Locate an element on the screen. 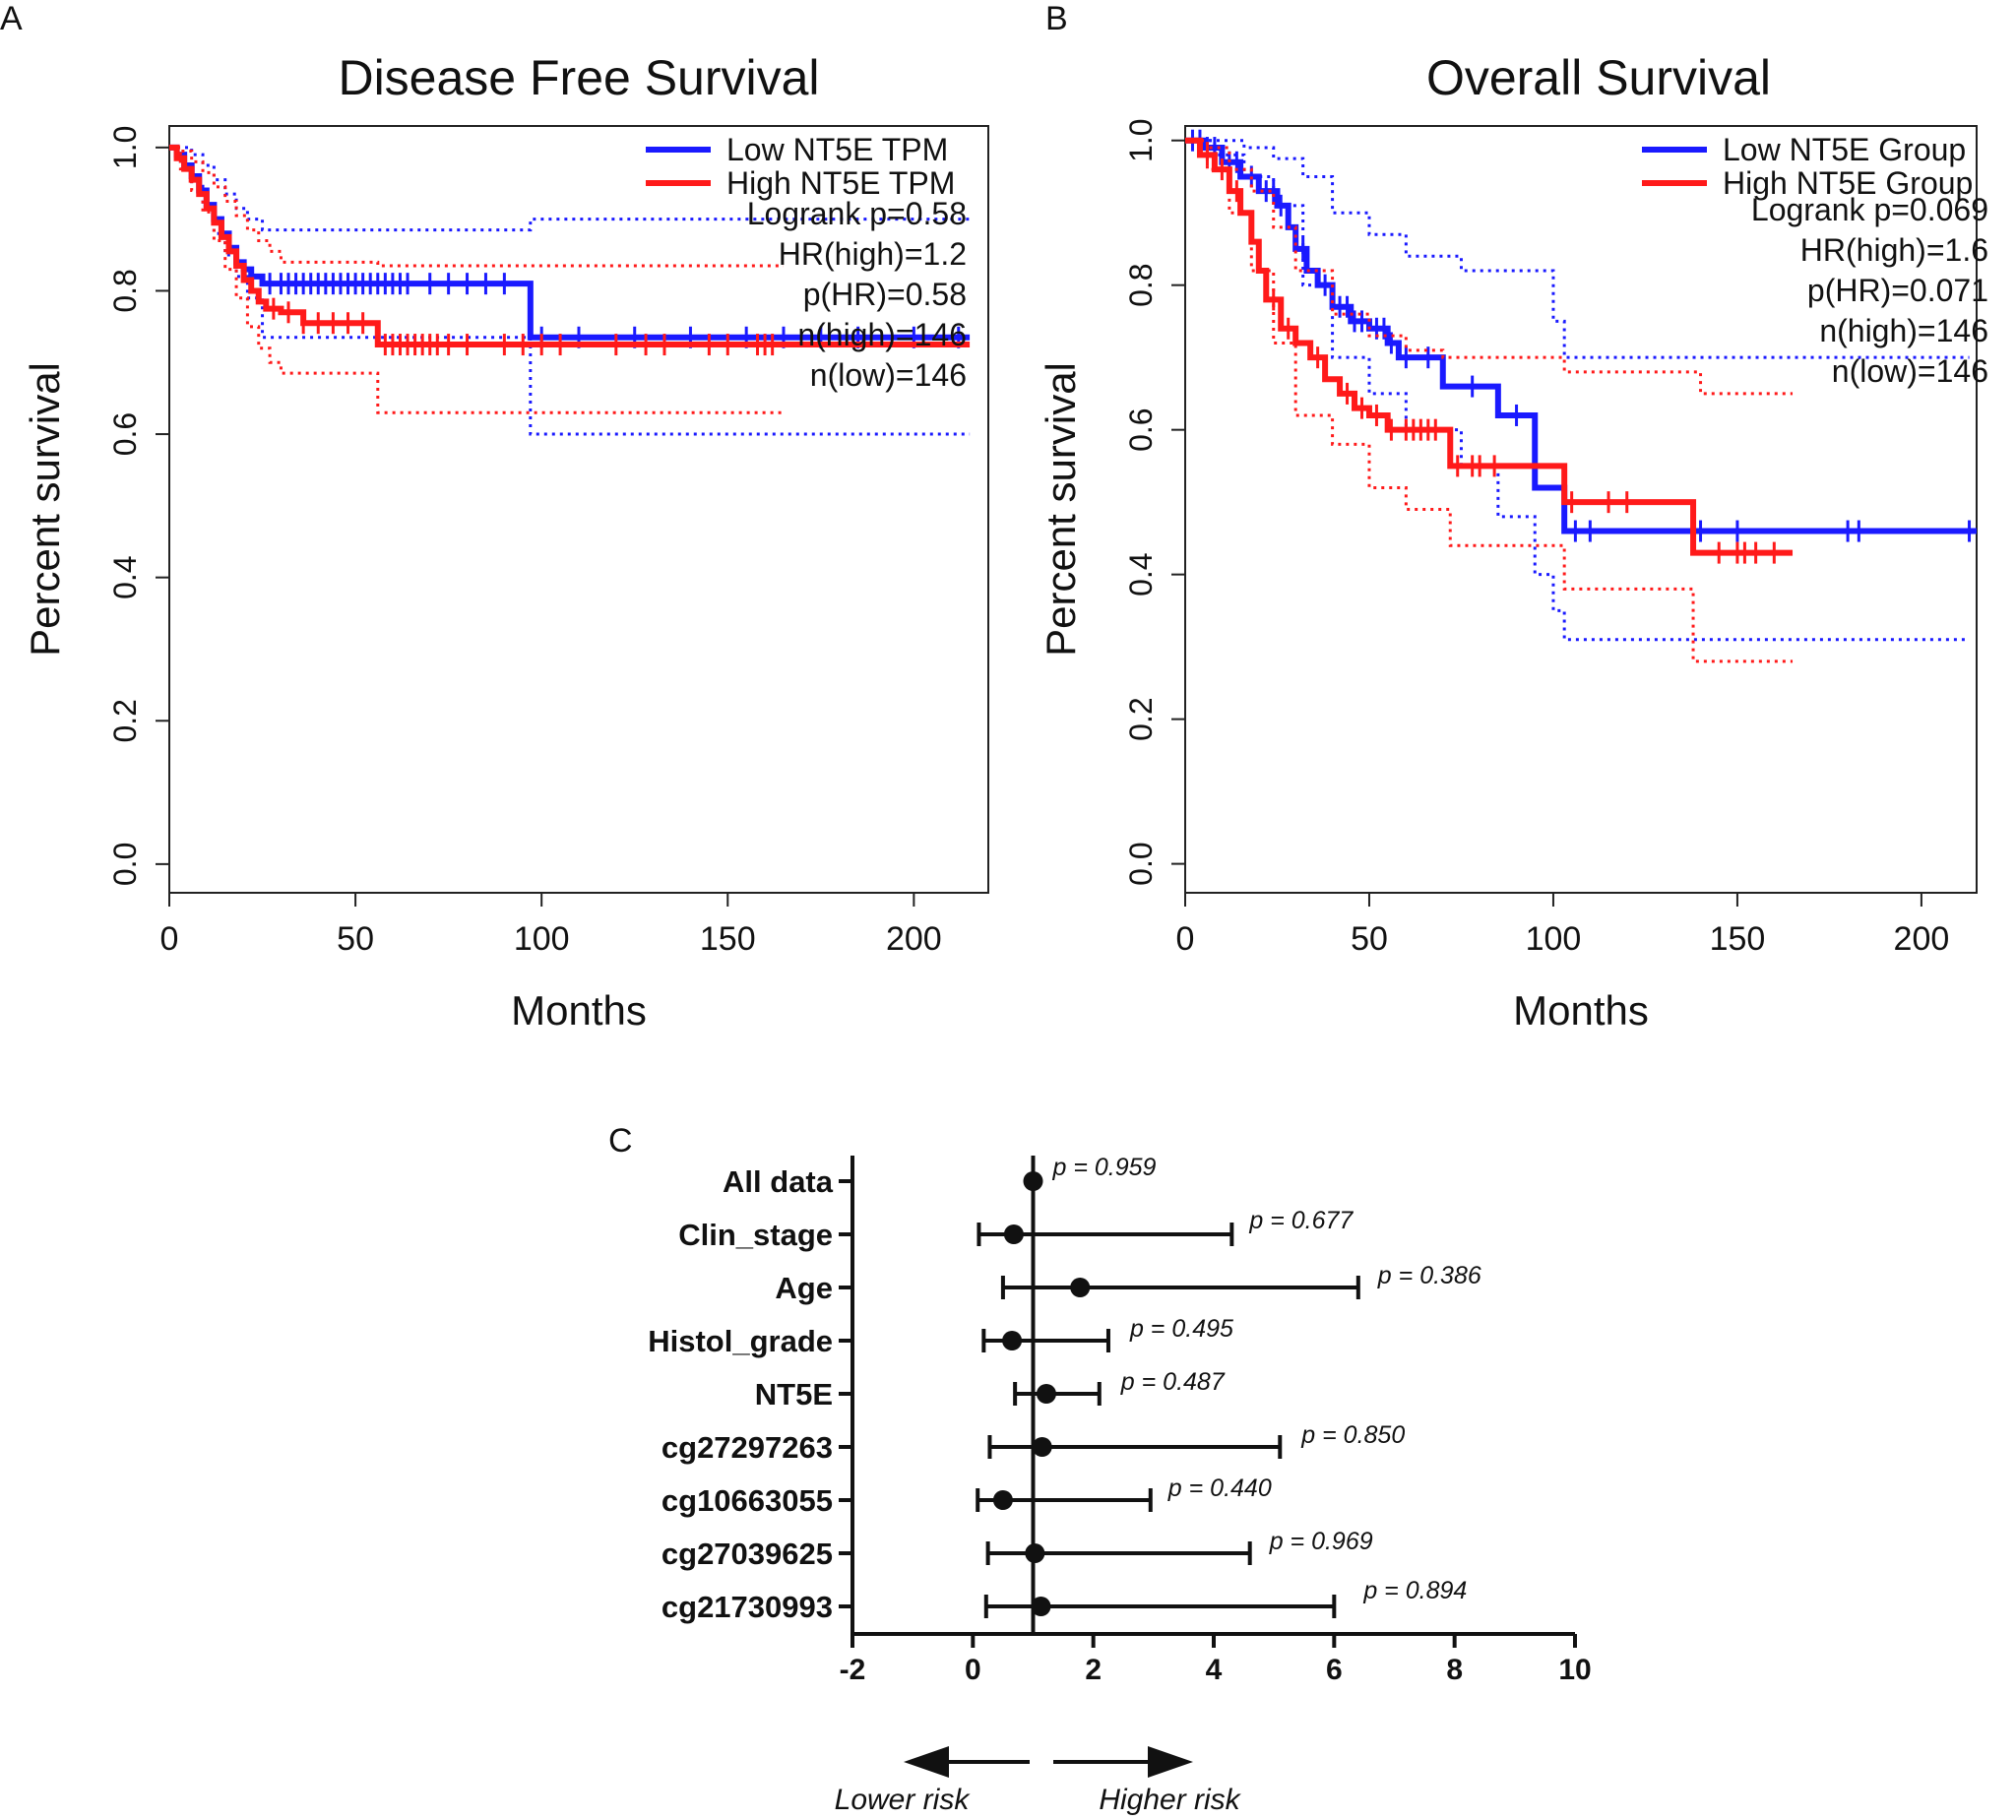  forest-row: Age p = 0.386 is located at coordinates (1127, 1283).